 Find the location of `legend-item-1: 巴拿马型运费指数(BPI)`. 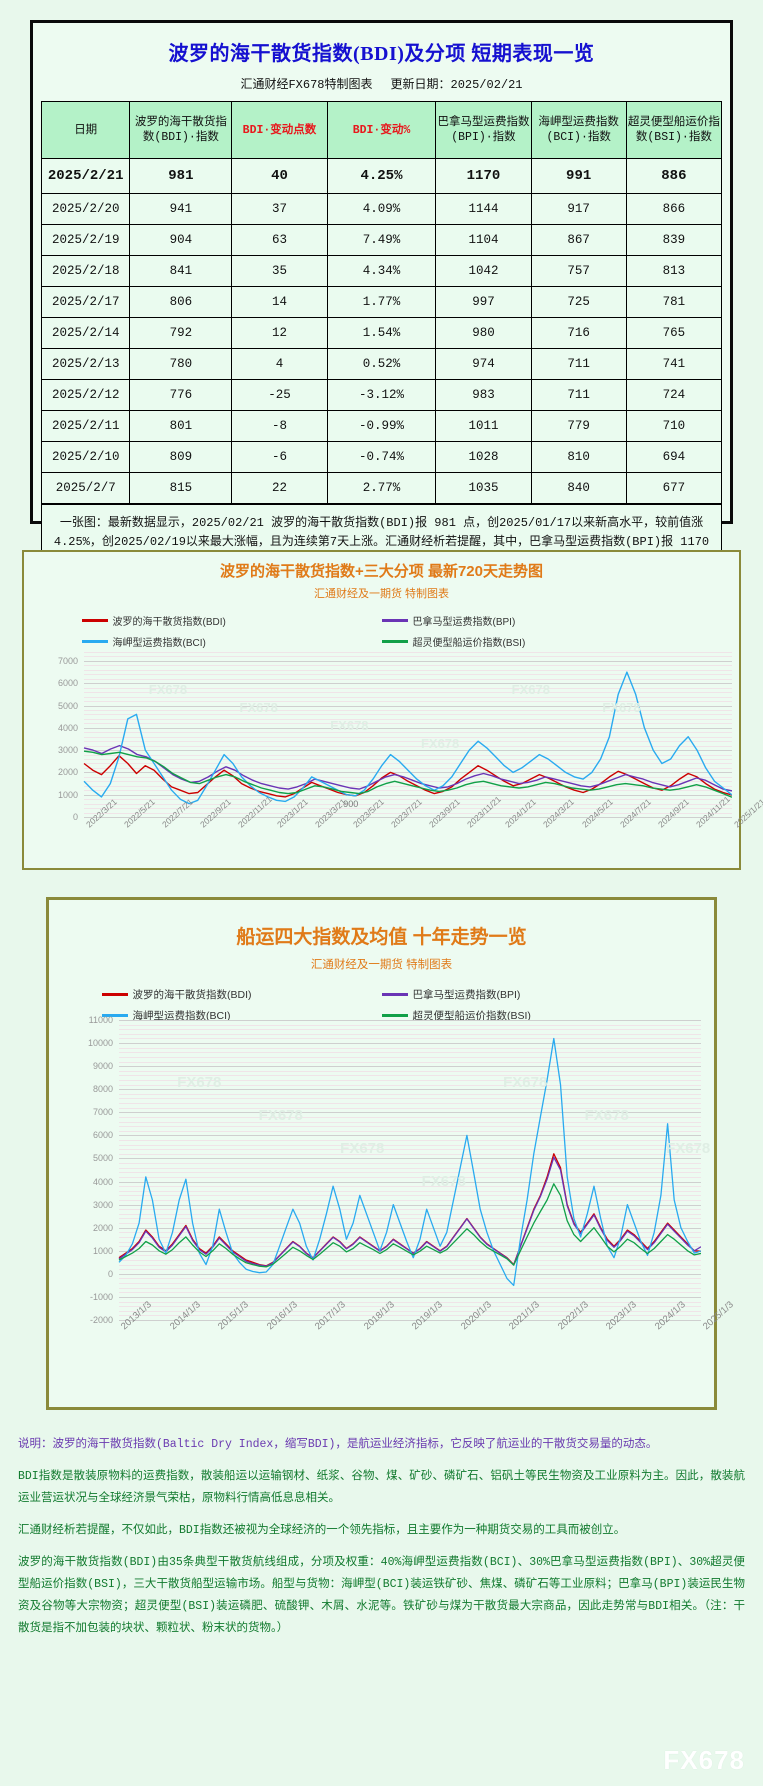

legend-item-1: 巴拿马型运费指数(BPI) is located at coordinates (521, 994).